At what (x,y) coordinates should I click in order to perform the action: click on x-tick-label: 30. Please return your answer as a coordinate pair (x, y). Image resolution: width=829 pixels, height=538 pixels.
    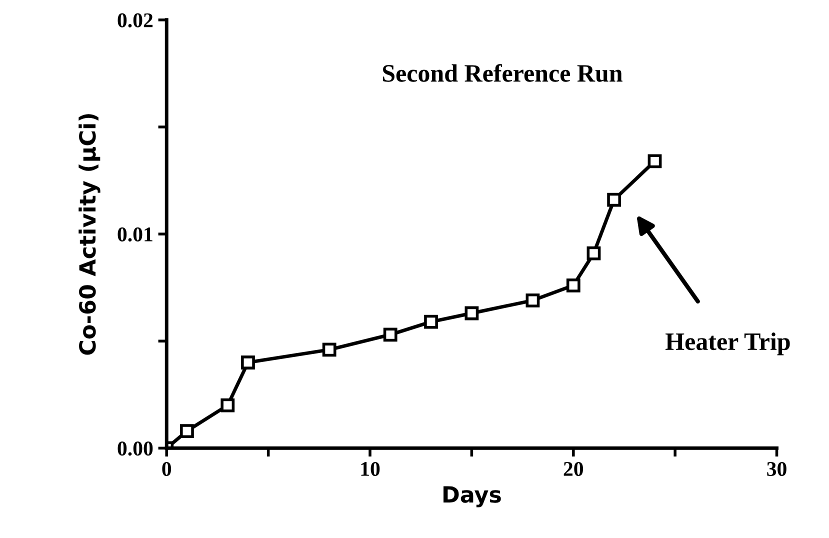
    Looking at the image, I should click on (776, 469).